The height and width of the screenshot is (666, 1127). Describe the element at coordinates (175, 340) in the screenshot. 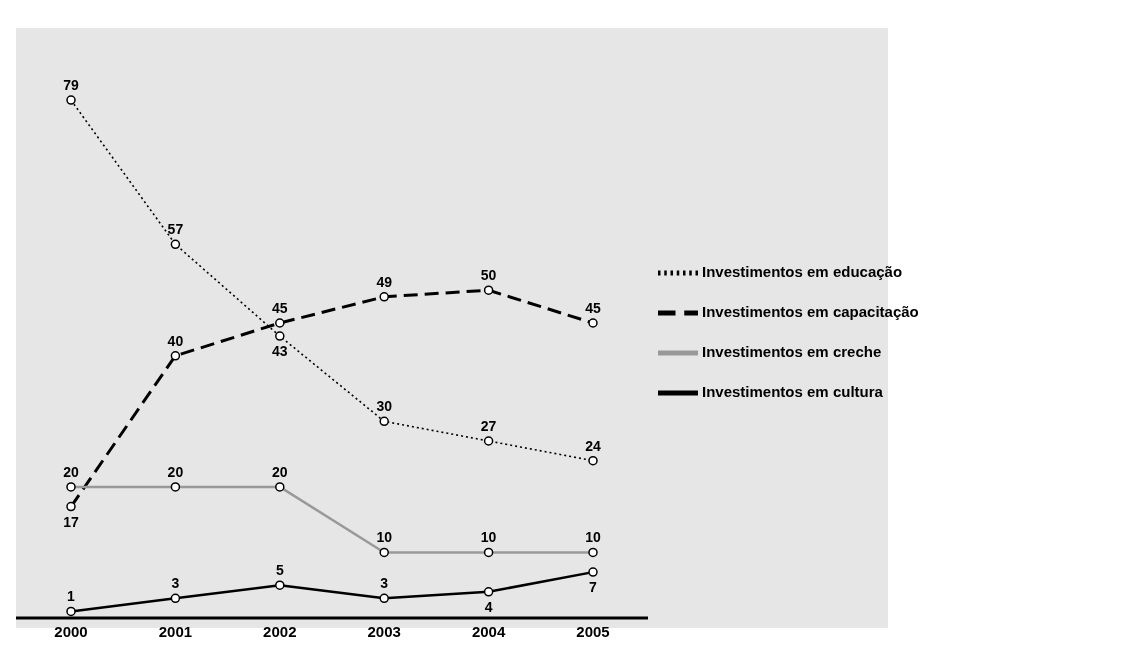

I see `data-label: 40` at that location.